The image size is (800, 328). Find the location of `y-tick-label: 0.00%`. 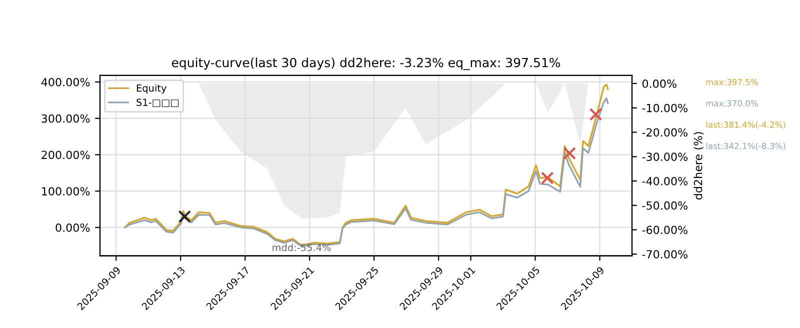

y-tick-label: 0.00% is located at coordinates (73, 227).